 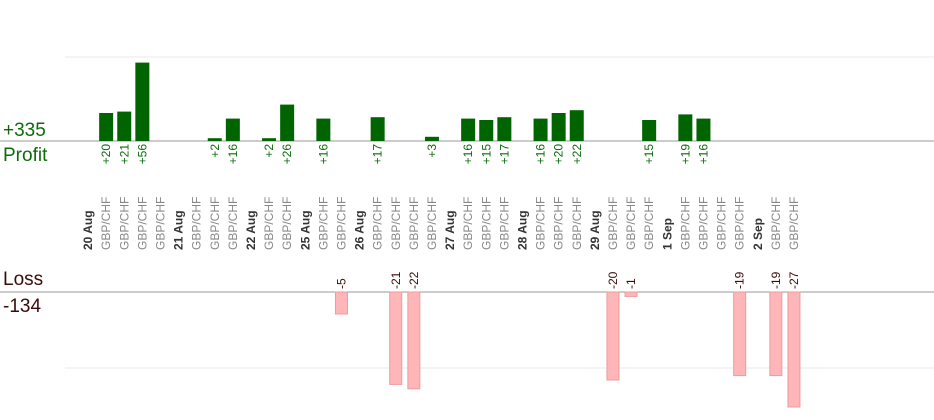 I want to click on profit-value-label: +3, so click(x=432, y=151).